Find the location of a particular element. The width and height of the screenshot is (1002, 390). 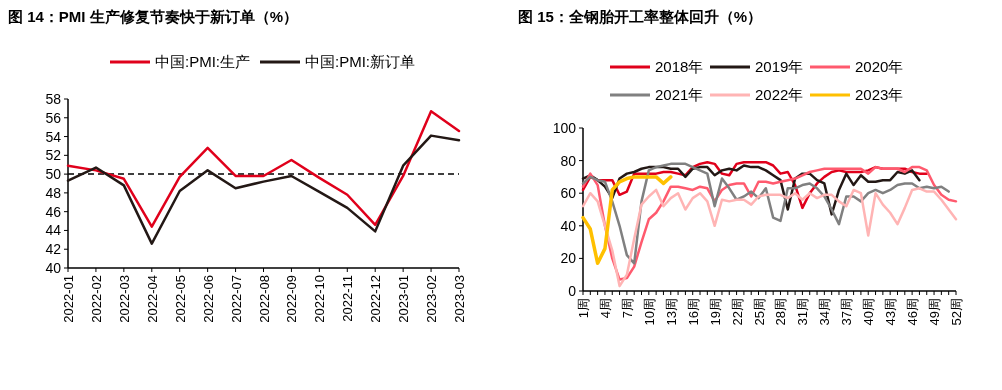

legend-label: 2022年 is located at coordinates (779, 94).